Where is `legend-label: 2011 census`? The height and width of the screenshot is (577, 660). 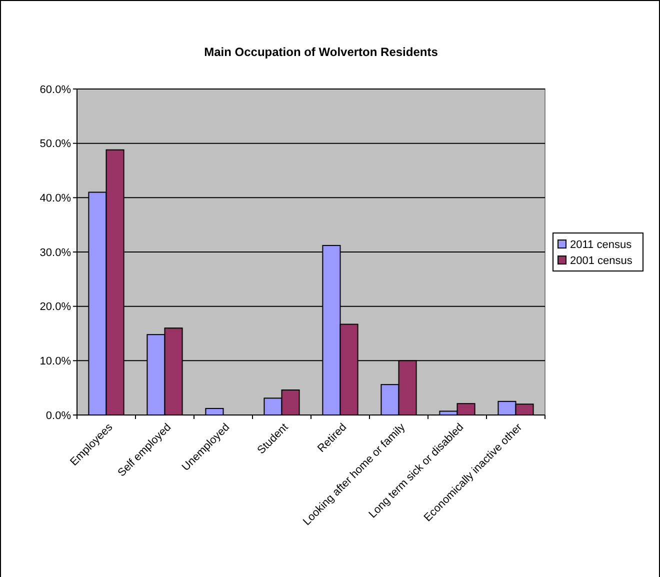
legend-label: 2011 census is located at coordinates (601, 244).